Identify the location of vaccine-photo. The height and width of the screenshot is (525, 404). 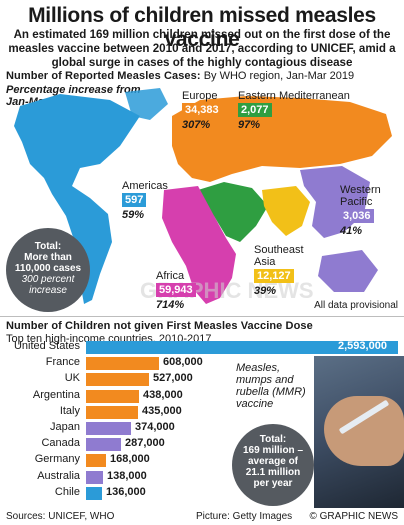
(359, 432).